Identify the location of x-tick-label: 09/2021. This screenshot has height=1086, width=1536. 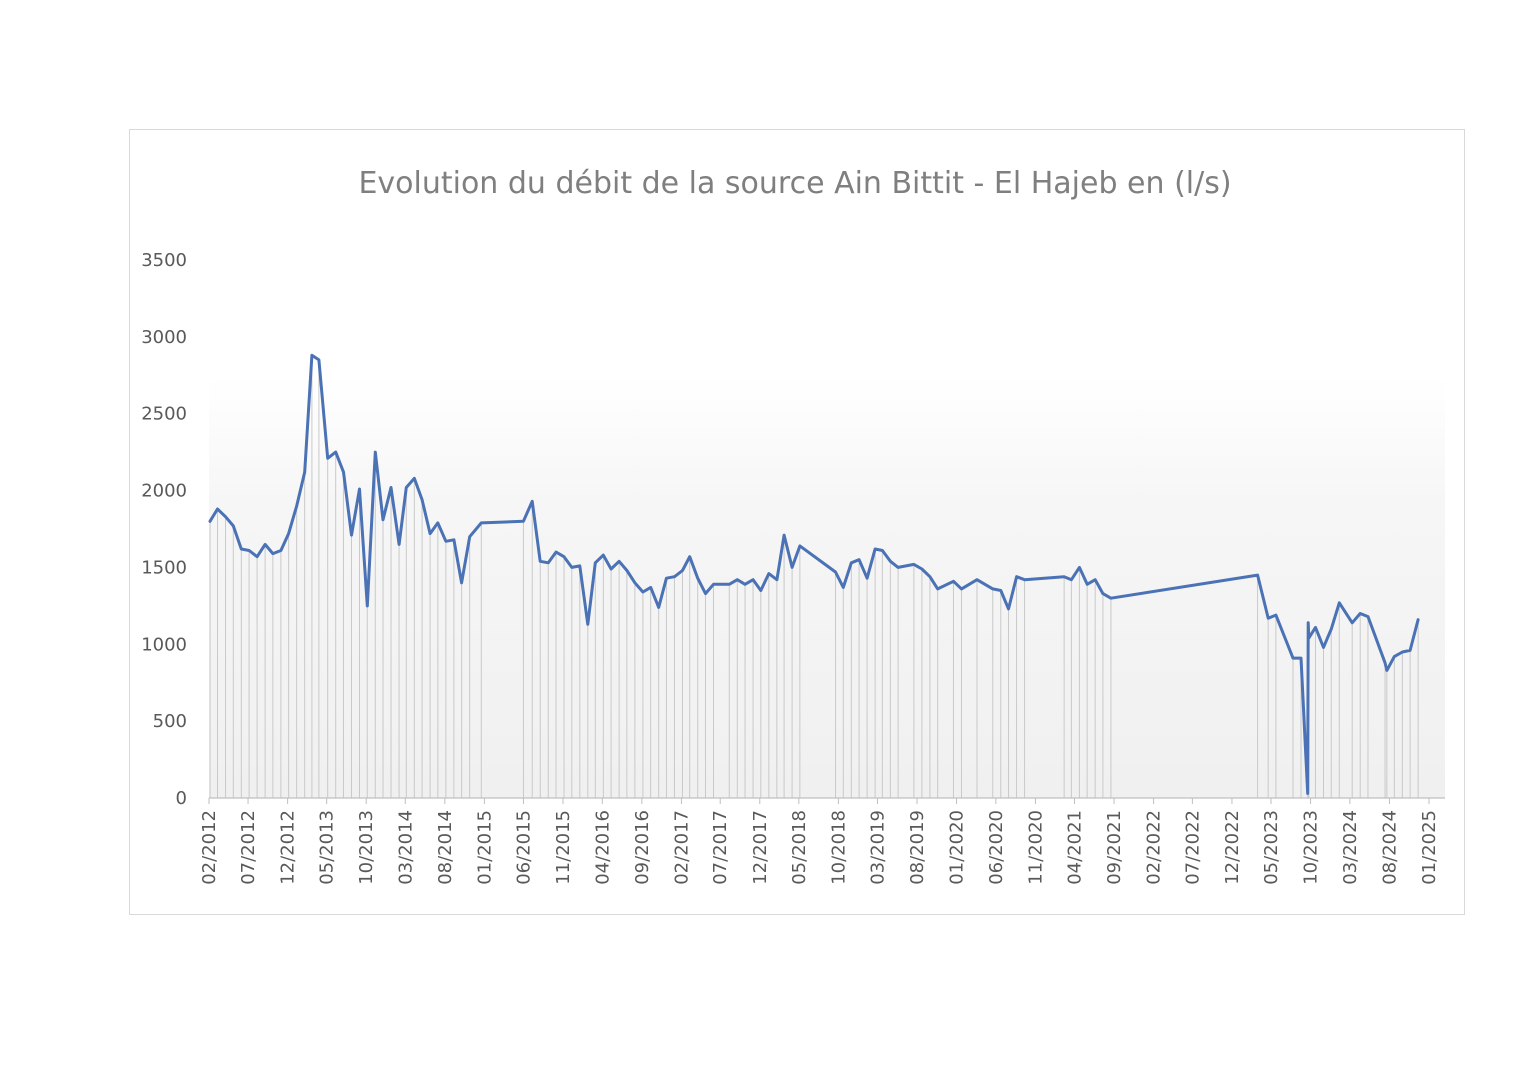
(1114, 847).